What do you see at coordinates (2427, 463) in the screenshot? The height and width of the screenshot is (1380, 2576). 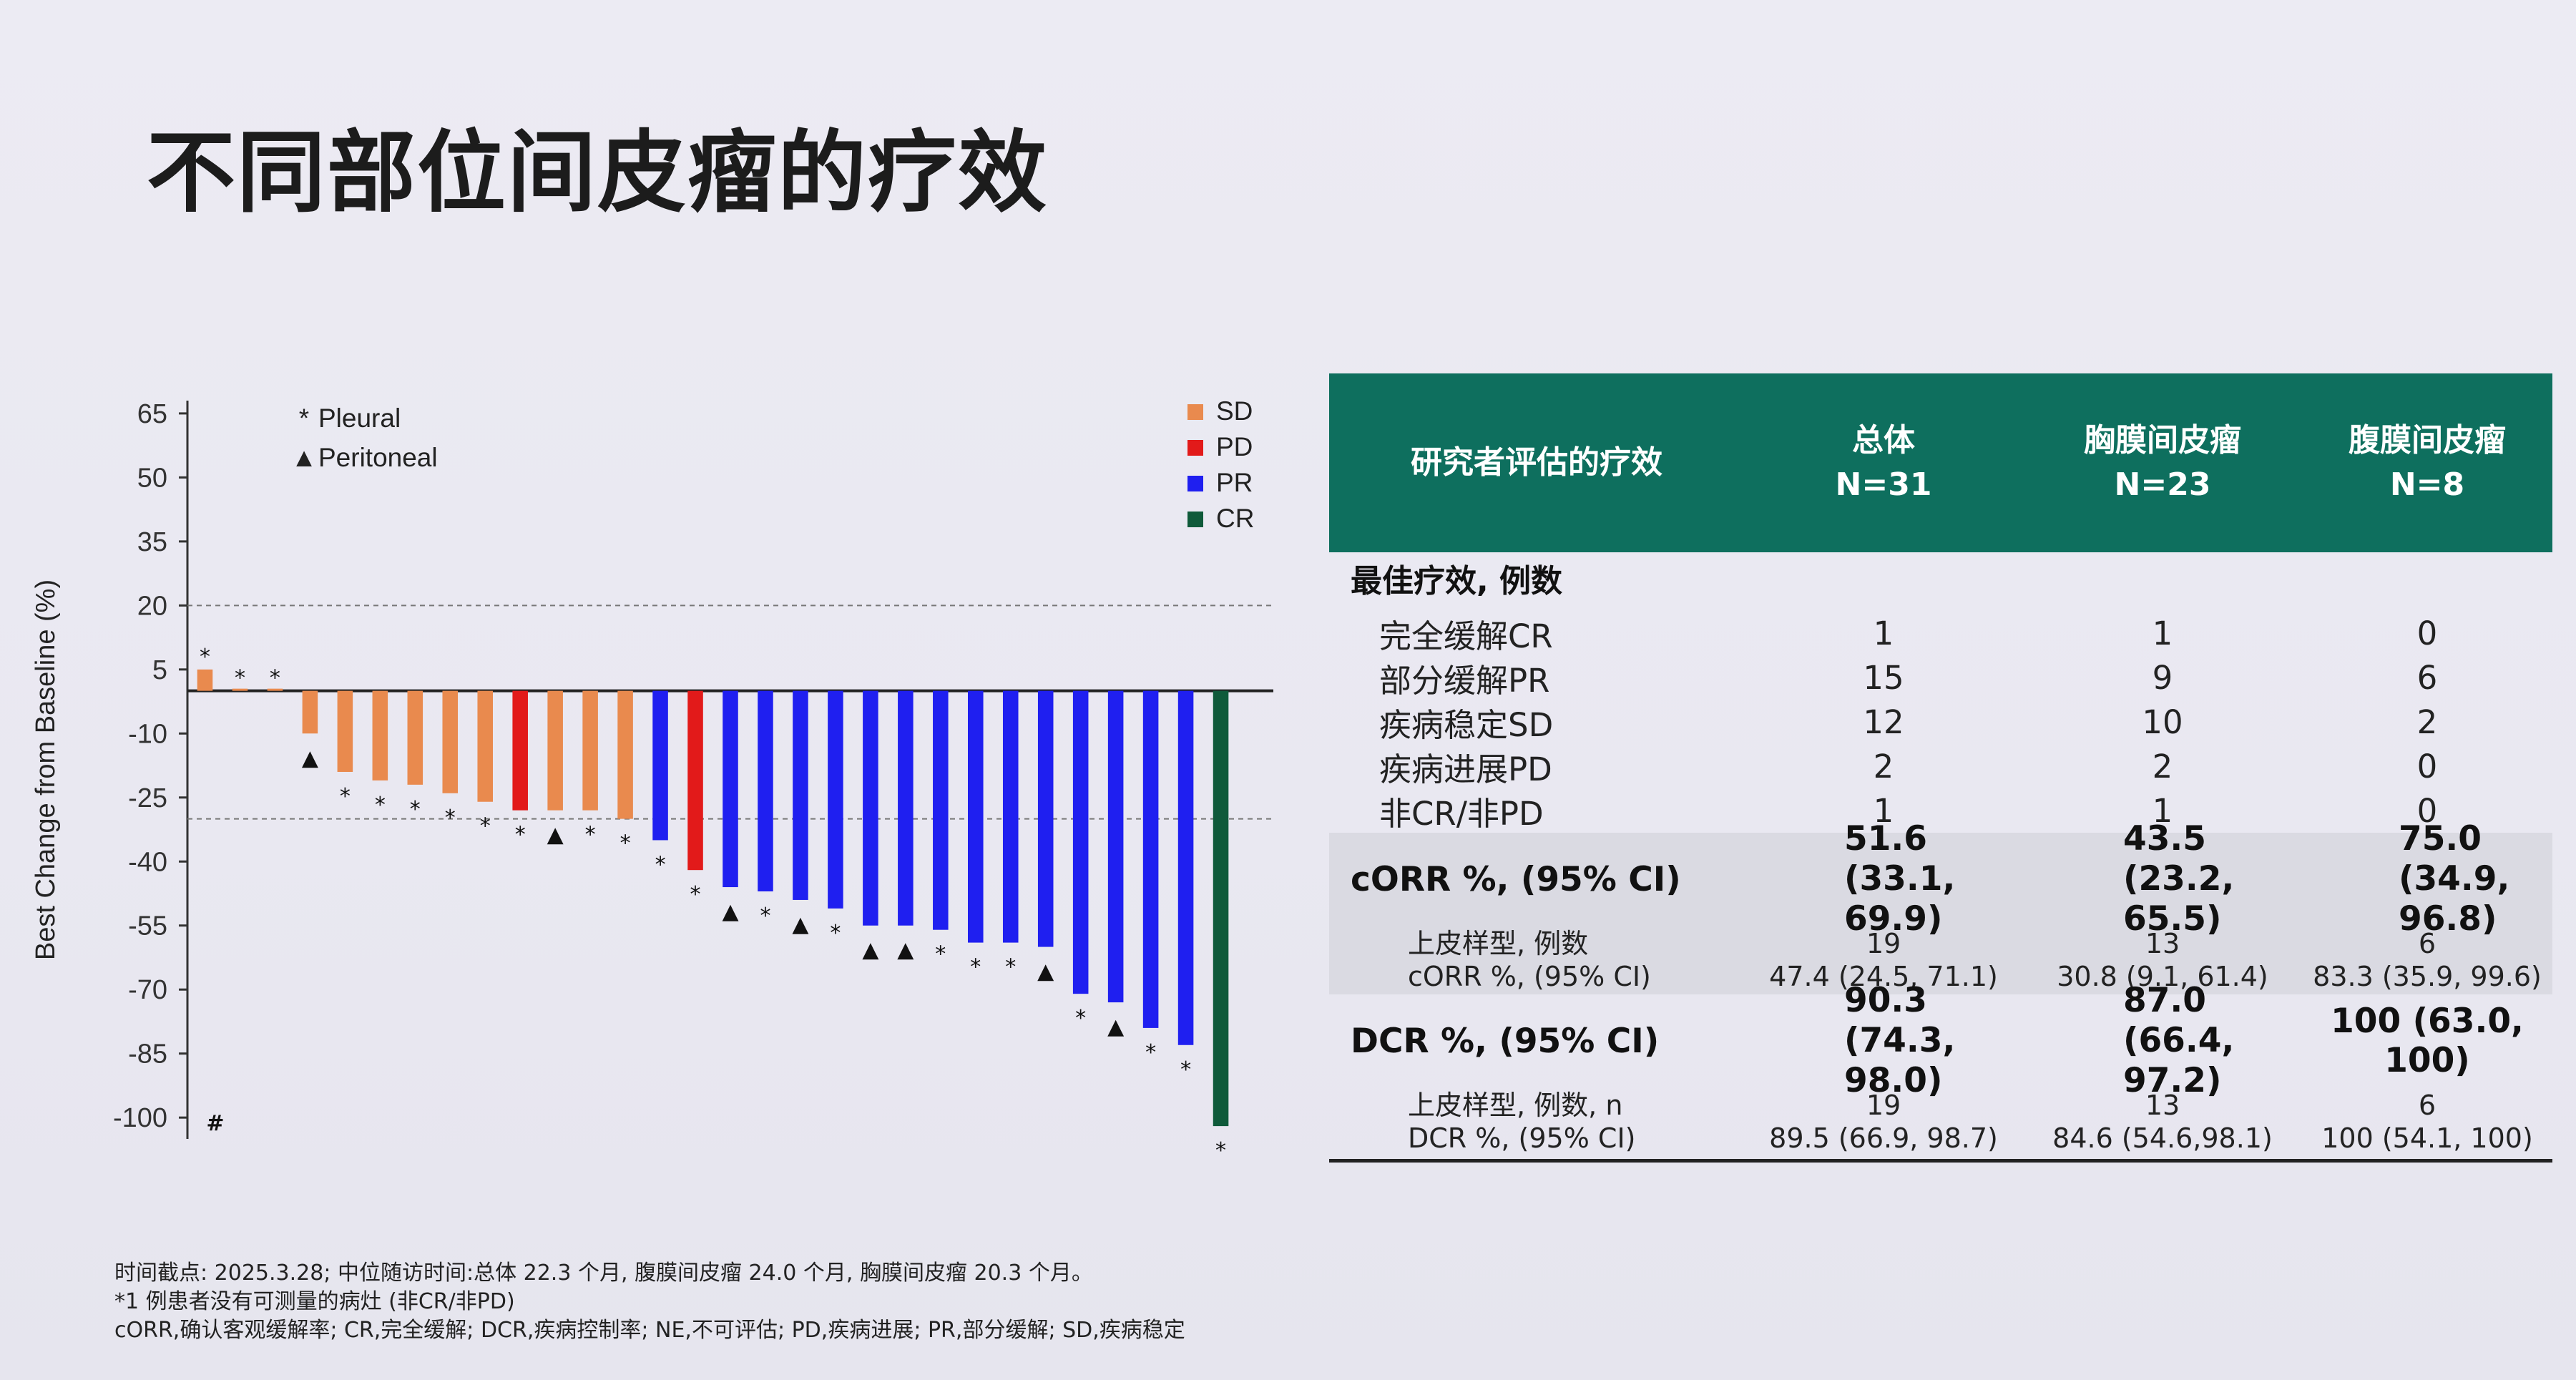 I see `header-peritoneal: 腹膜间皮瘤 N=8` at bounding box center [2427, 463].